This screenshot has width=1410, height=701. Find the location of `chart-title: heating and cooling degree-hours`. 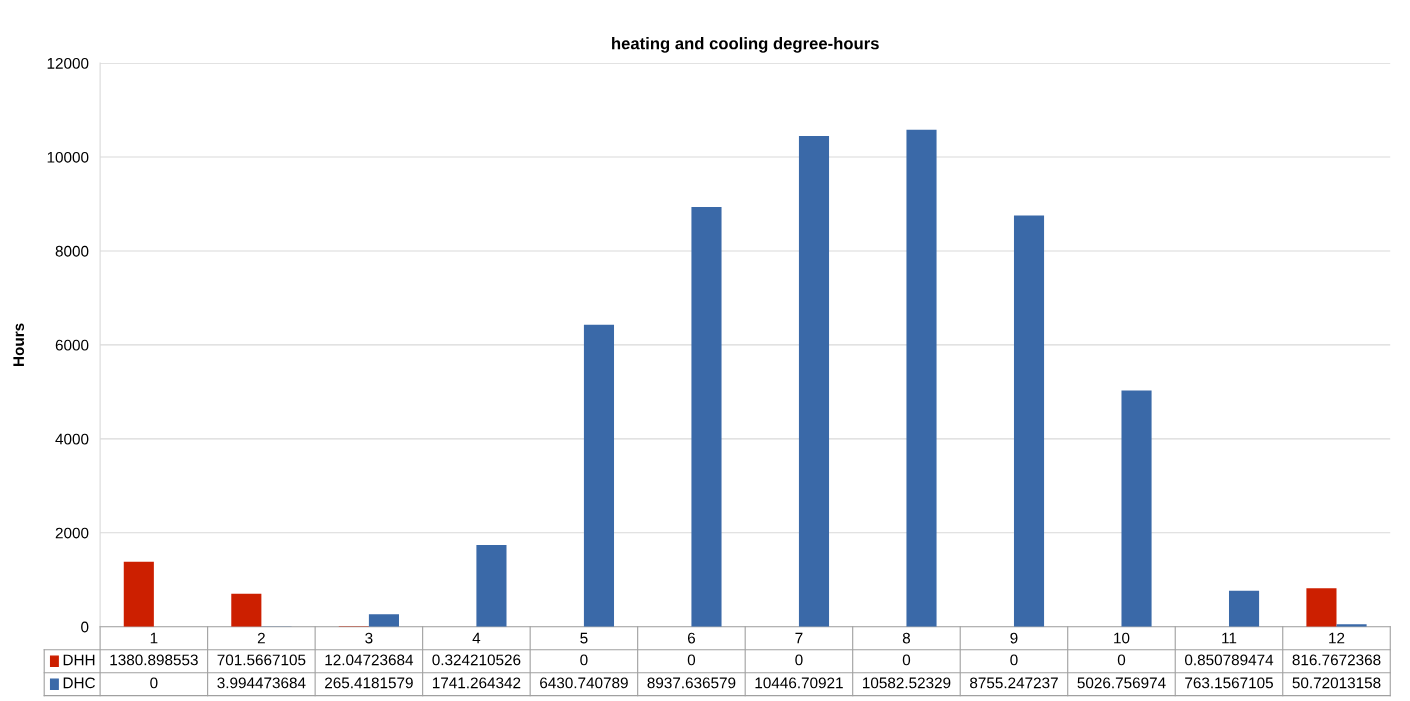

chart-title: heating and cooling degree-hours is located at coordinates (745, 45).